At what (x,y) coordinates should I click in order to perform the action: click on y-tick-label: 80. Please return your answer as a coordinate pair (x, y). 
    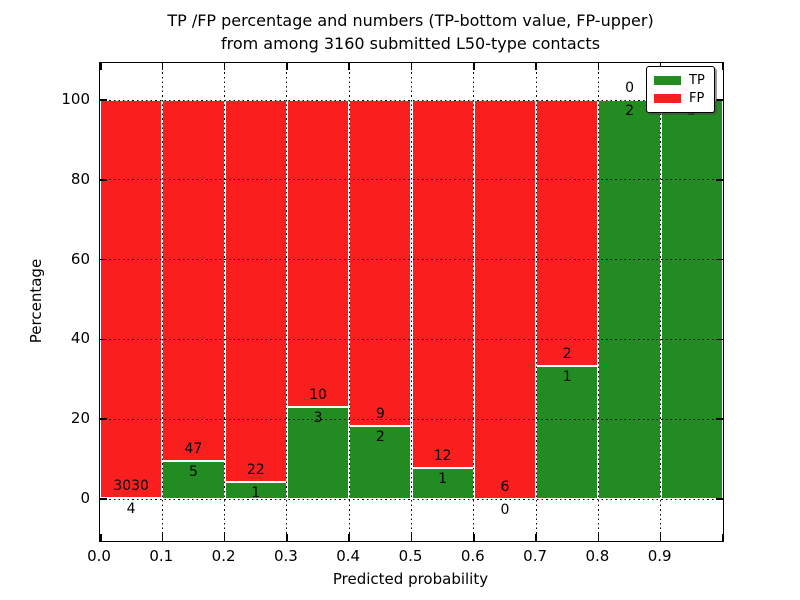
    Looking at the image, I should click on (80, 178).